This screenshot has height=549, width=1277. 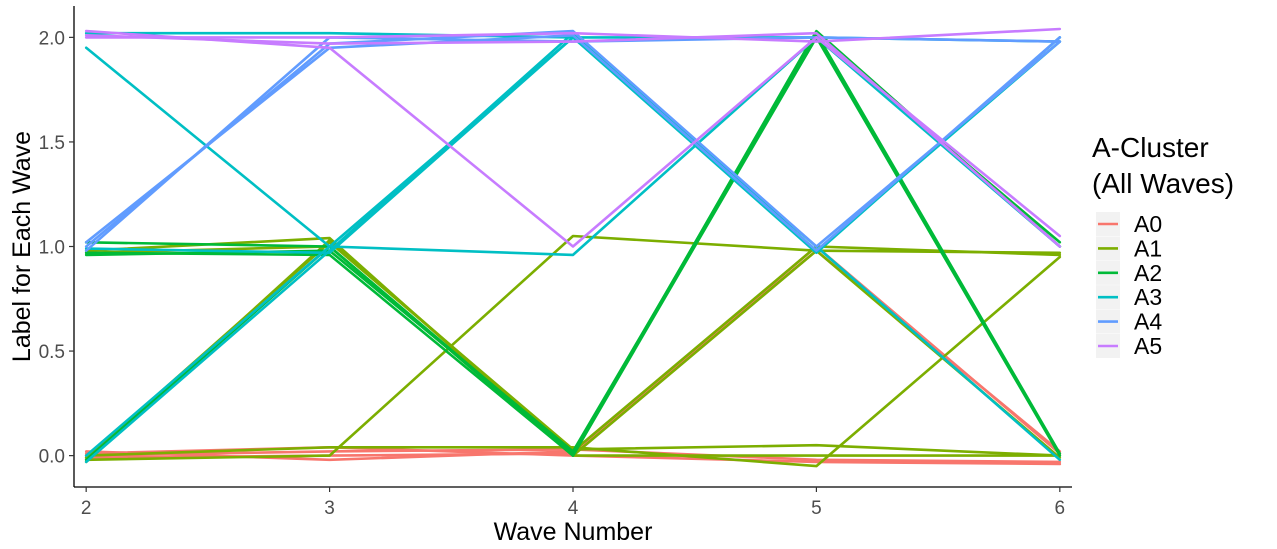 What do you see at coordinates (52, 248) in the screenshot?
I see `y-tick-label: 1.0` at bounding box center [52, 248].